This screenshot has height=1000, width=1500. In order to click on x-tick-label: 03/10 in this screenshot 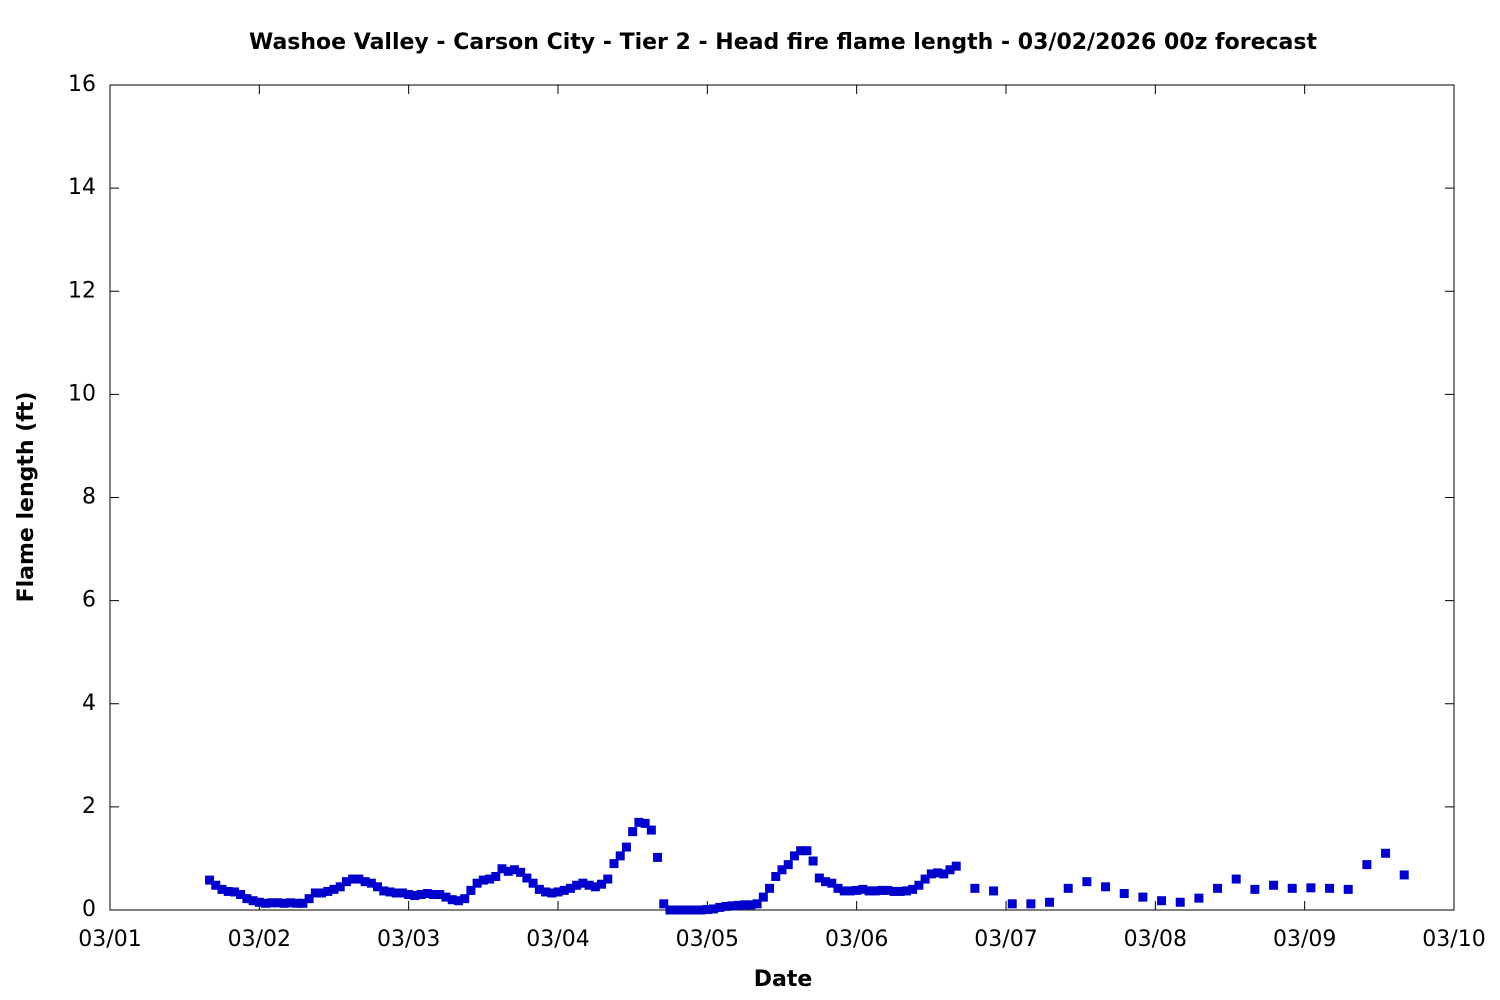, I will do `click(1453, 939)`.